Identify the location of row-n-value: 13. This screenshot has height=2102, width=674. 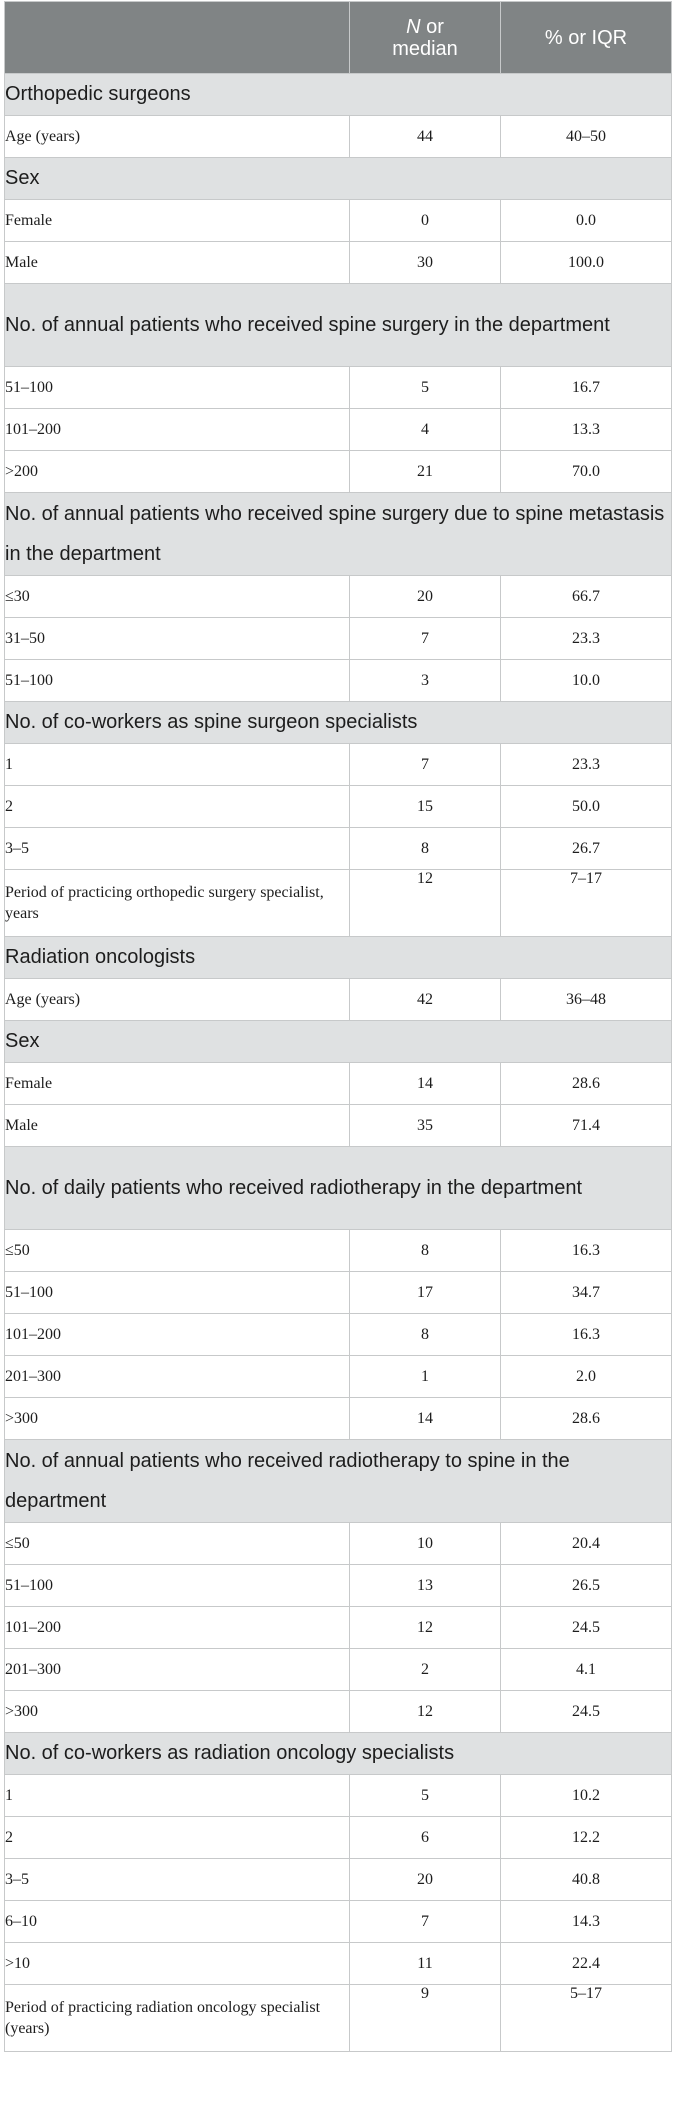
(425, 1585).